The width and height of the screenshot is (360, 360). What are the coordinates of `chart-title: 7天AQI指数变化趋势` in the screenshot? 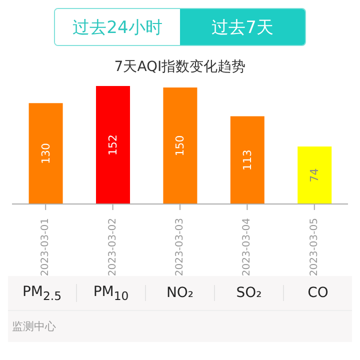 It's located at (180, 67).